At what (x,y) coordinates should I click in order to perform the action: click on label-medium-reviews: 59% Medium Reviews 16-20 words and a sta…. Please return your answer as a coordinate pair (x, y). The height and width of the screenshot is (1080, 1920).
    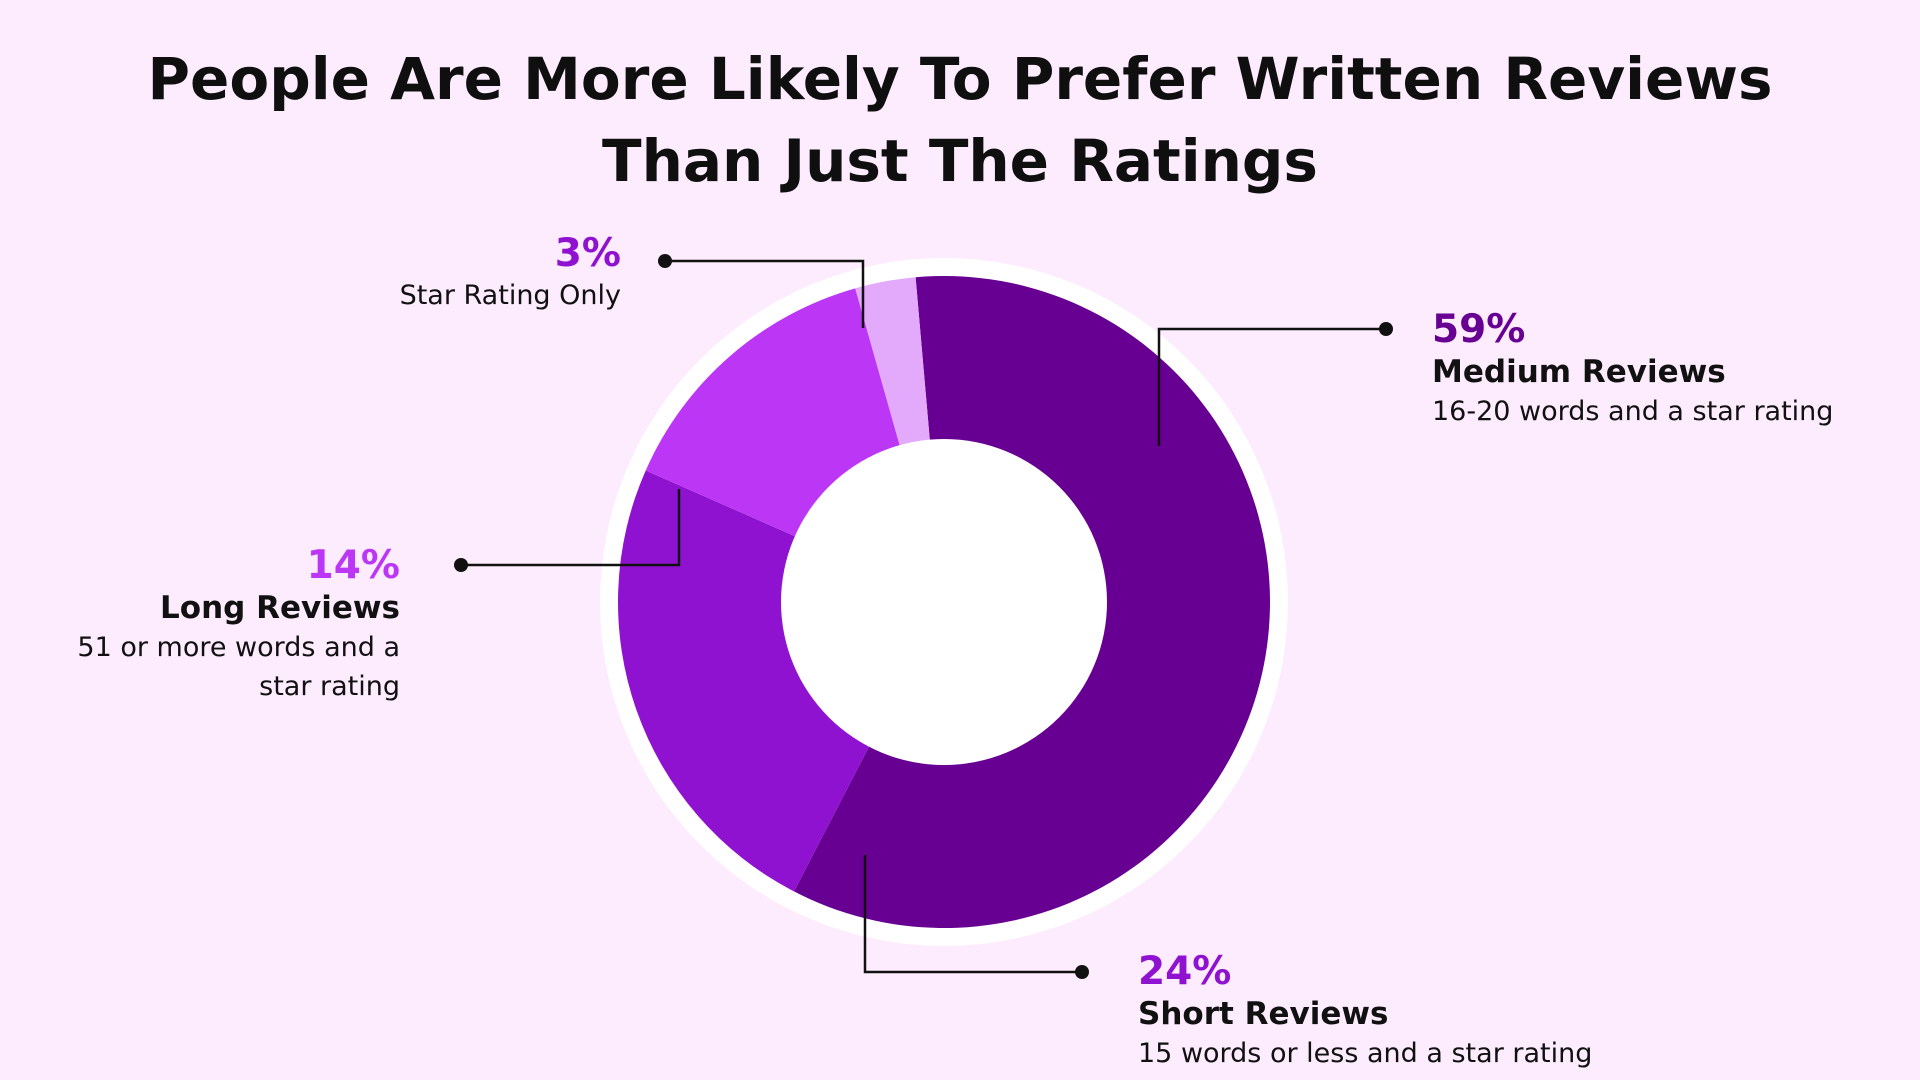
    Looking at the image, I should click on (1632, 369).